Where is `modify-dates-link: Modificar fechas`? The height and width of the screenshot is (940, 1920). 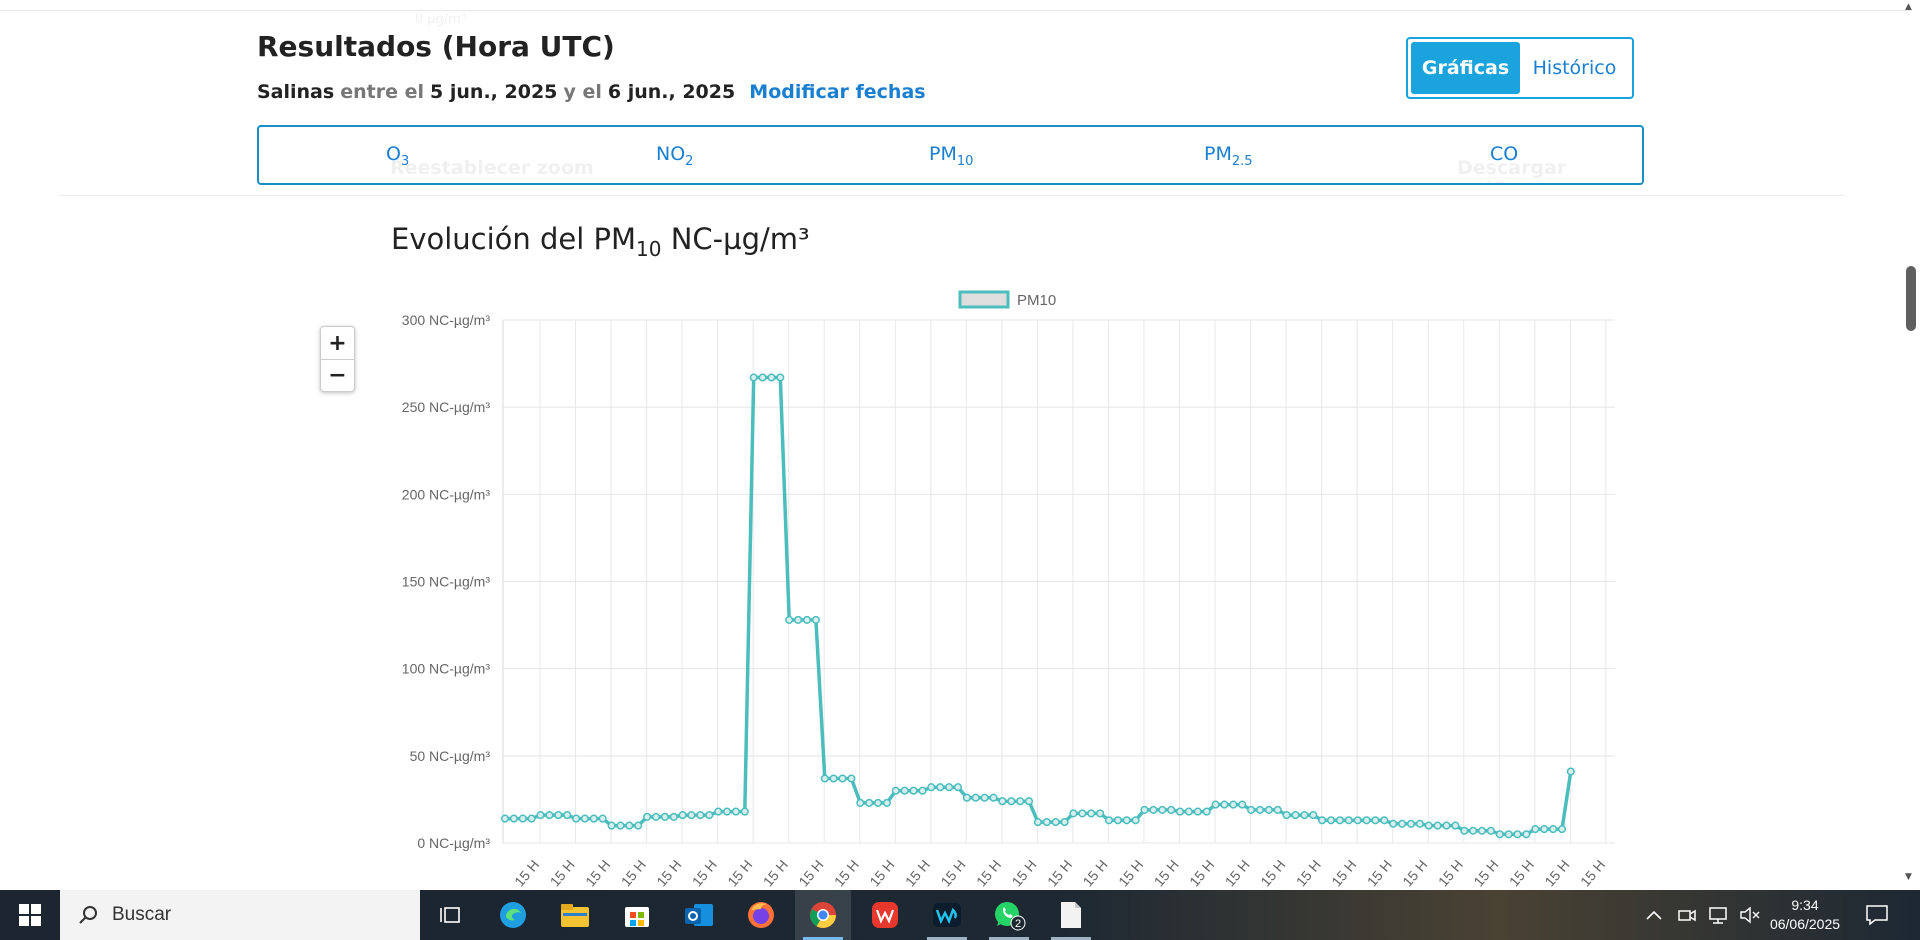
modify-dates-link: Modificar fechas is located at coordinates (837, 92).